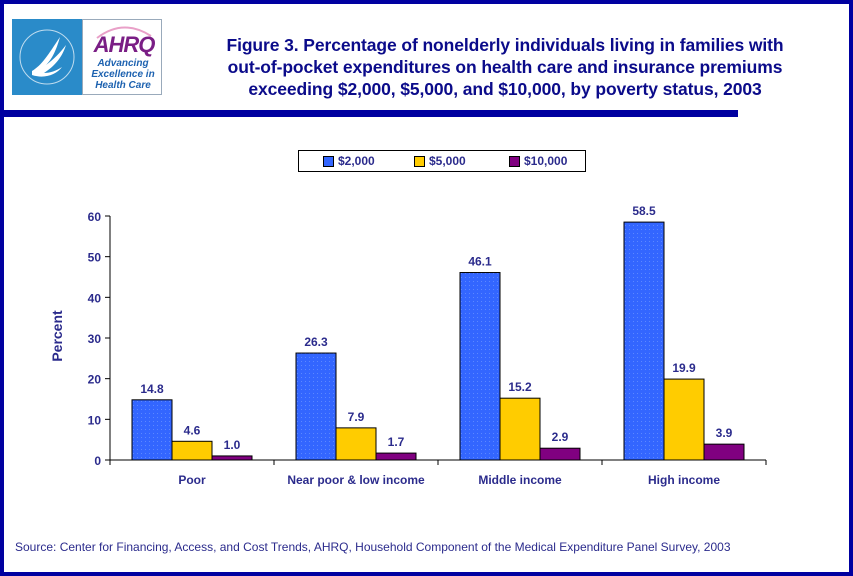 This screenshot has height=576, width=853. Describe the element at coordinates (356, 417) in the screenshot. I see `data-label: 7.9` at that location.